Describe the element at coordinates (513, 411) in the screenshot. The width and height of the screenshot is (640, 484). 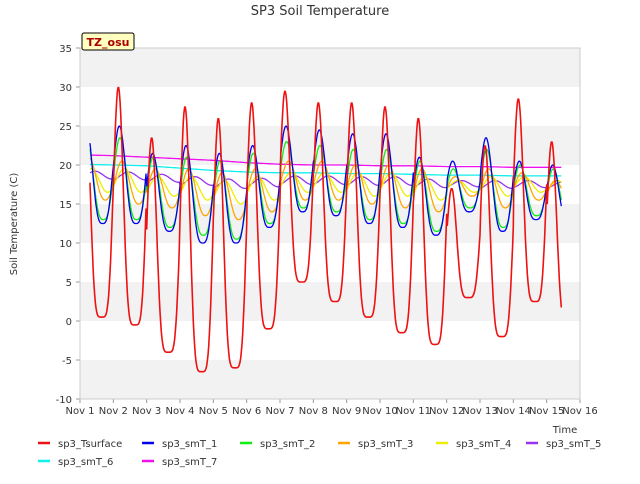
I see `x-tick-label: Nov 14` at that location.